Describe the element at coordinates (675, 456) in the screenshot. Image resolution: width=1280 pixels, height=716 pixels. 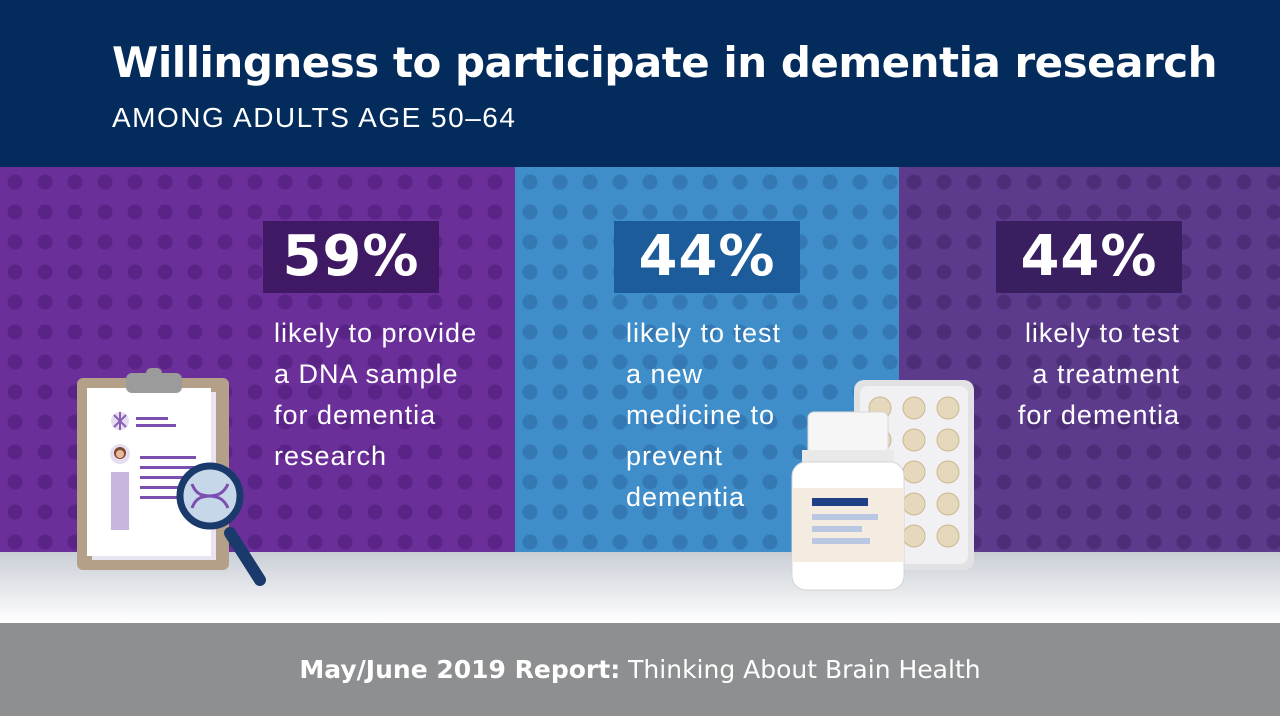
I see `stat-line: prevent` at that location.